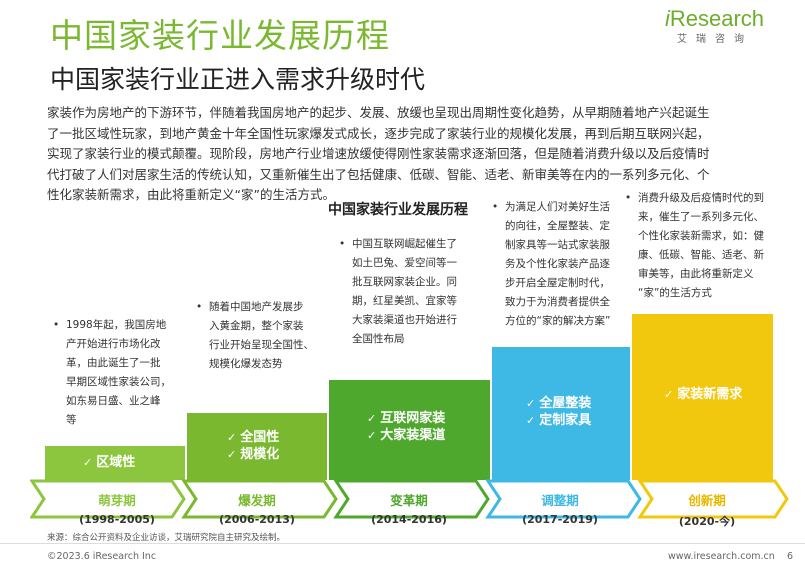 The height and width of the screenshot is (571, 805). I want to click on stage-bar-3: ✓ 互联网家装 ✓ 大家装渠道, so click(409, 430).